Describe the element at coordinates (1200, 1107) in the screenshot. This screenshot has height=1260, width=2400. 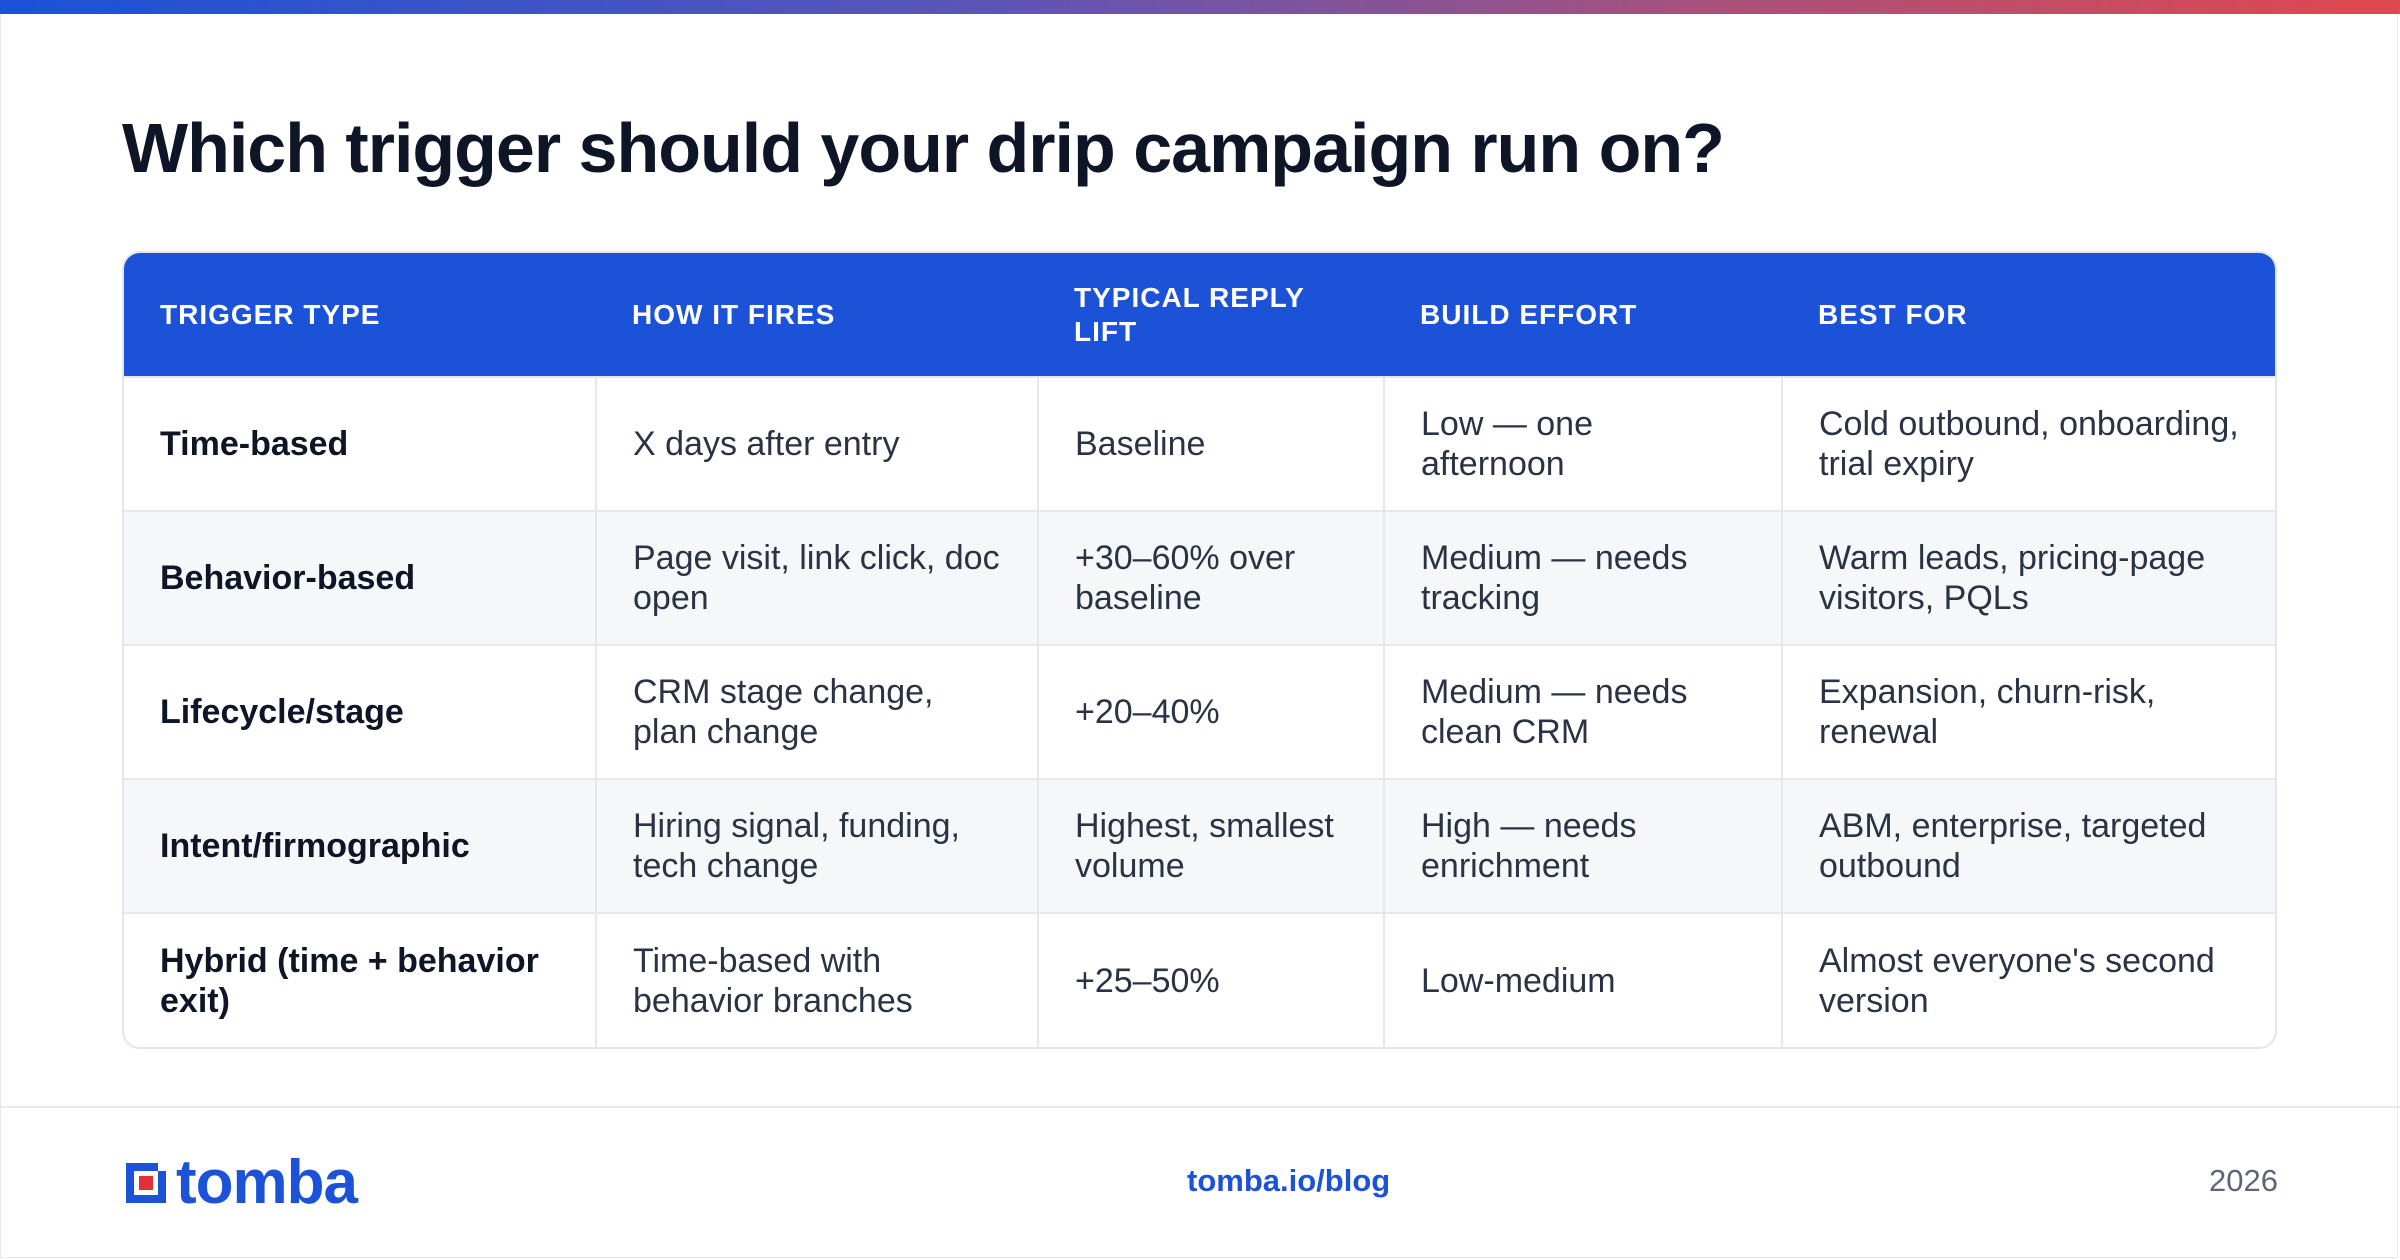
I see `footer-divider` at that location.